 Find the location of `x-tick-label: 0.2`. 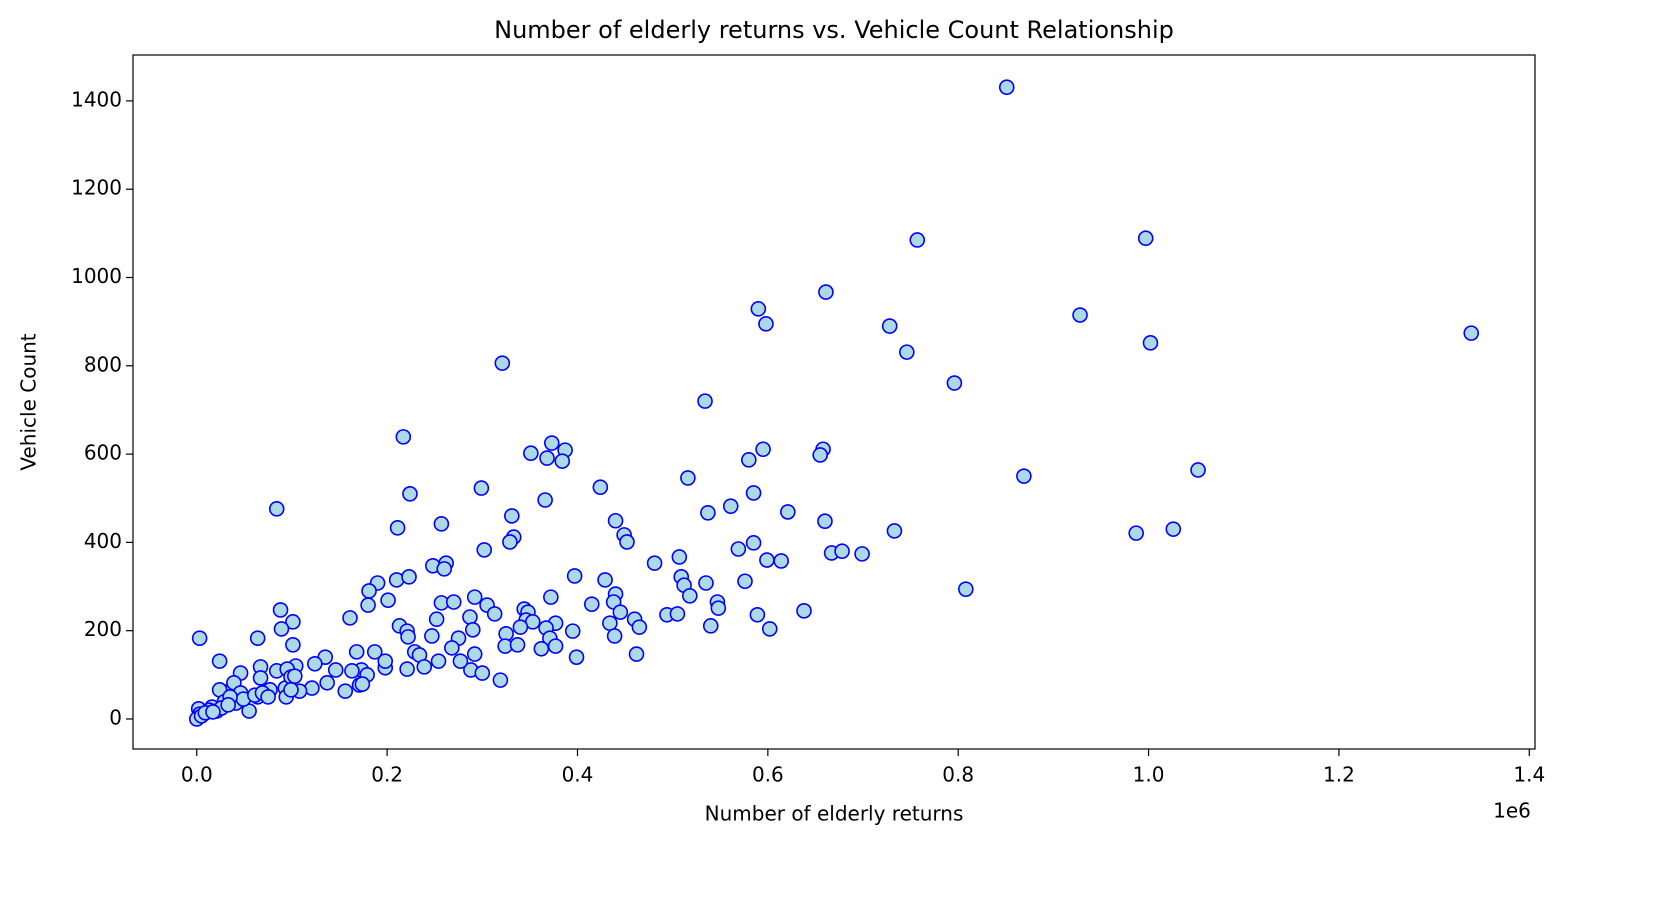

x-tick-label: 0.2 is located at coordinates (387, 775).